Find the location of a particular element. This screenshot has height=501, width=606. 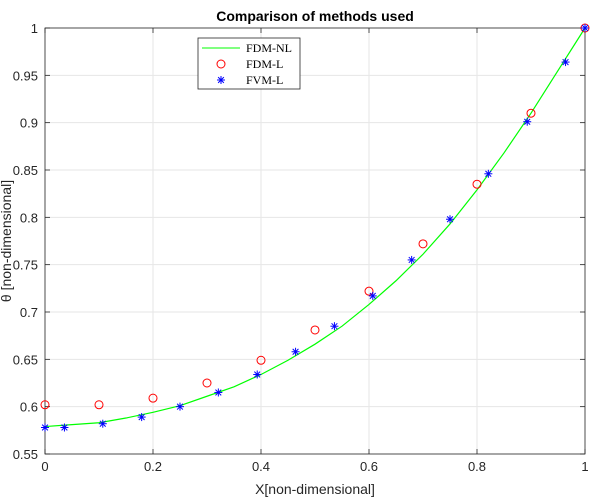

legend: FDM-NL FDM-L FVM-L is located at coordinates (249, 63).